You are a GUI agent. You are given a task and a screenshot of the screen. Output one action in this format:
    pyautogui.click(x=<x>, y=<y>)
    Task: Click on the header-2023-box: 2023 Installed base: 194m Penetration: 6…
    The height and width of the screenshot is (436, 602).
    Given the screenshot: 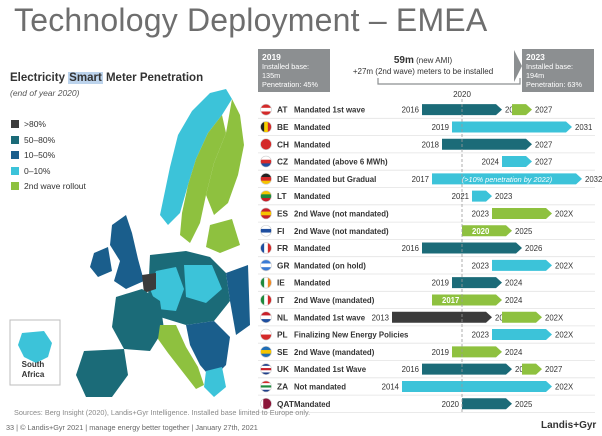 What is the action you would take?
    pyautogui.click(x=558, y=70)
    